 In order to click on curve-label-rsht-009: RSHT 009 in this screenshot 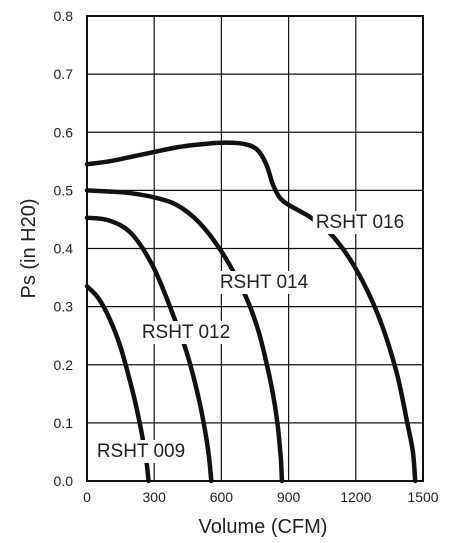, I will do `click(141, 451)`.